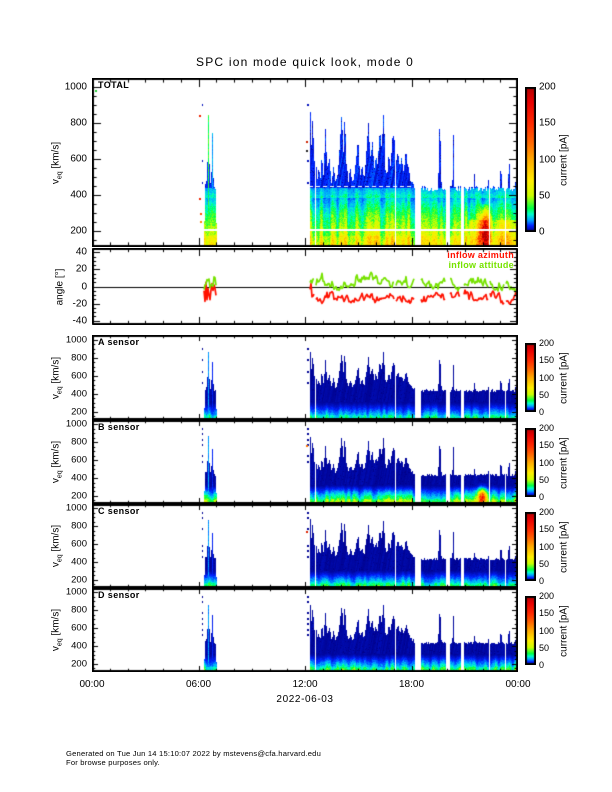  I want to click on y-tick-label: 40, so click(81, 252).